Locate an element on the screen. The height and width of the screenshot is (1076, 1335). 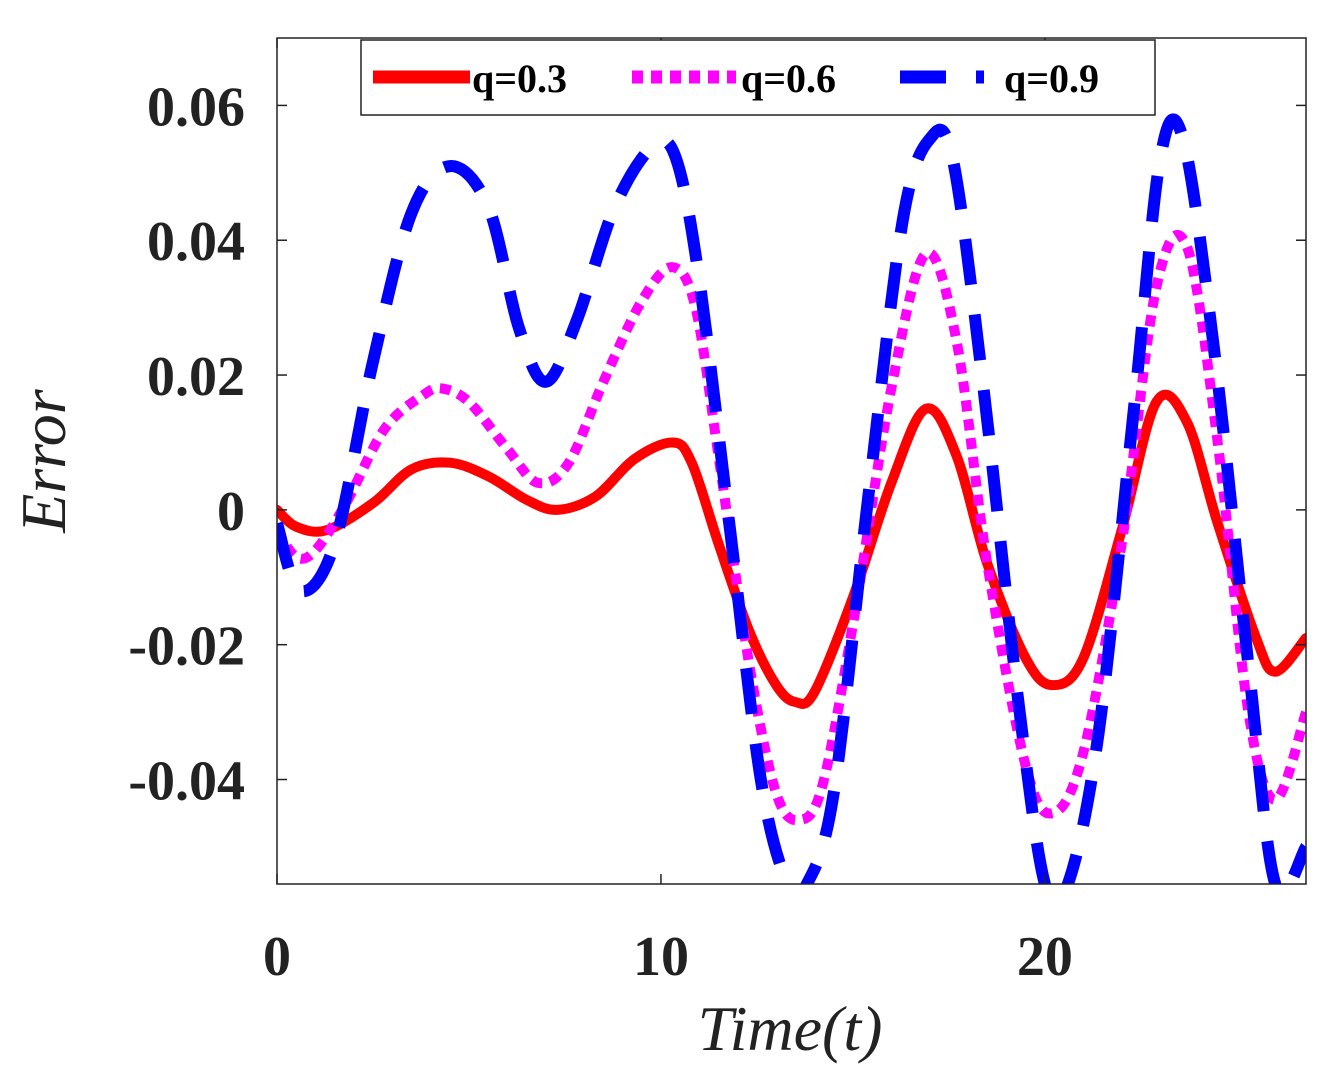
y-tick-label: -0.04 is located at coordinates (186, 782).